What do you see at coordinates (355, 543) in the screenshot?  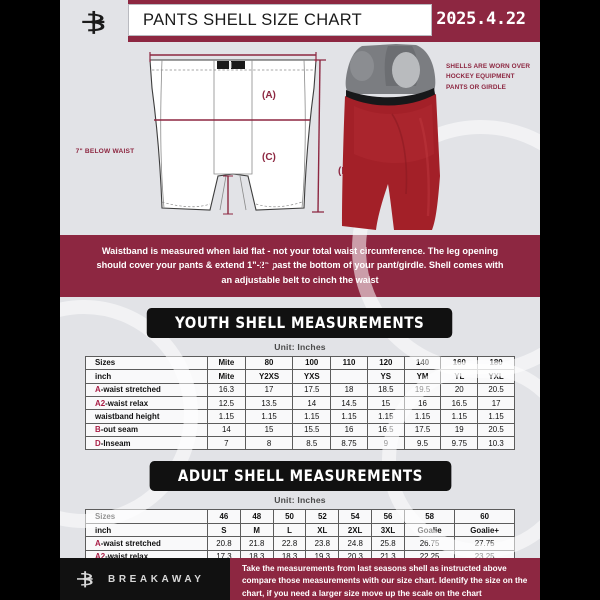 I see `table-cell: 24.8` at bounding box center [355, 543].